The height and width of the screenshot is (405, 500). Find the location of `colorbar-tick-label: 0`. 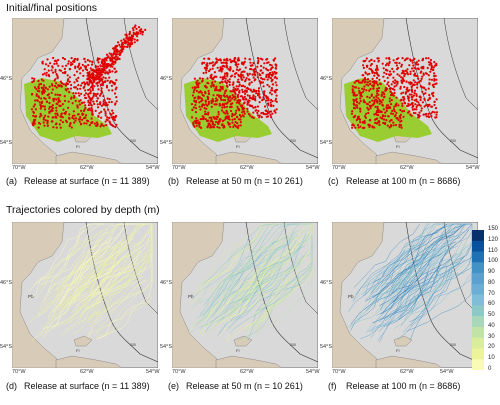

colorbar-tick-label: 0 is located at coordinates (490, 369).